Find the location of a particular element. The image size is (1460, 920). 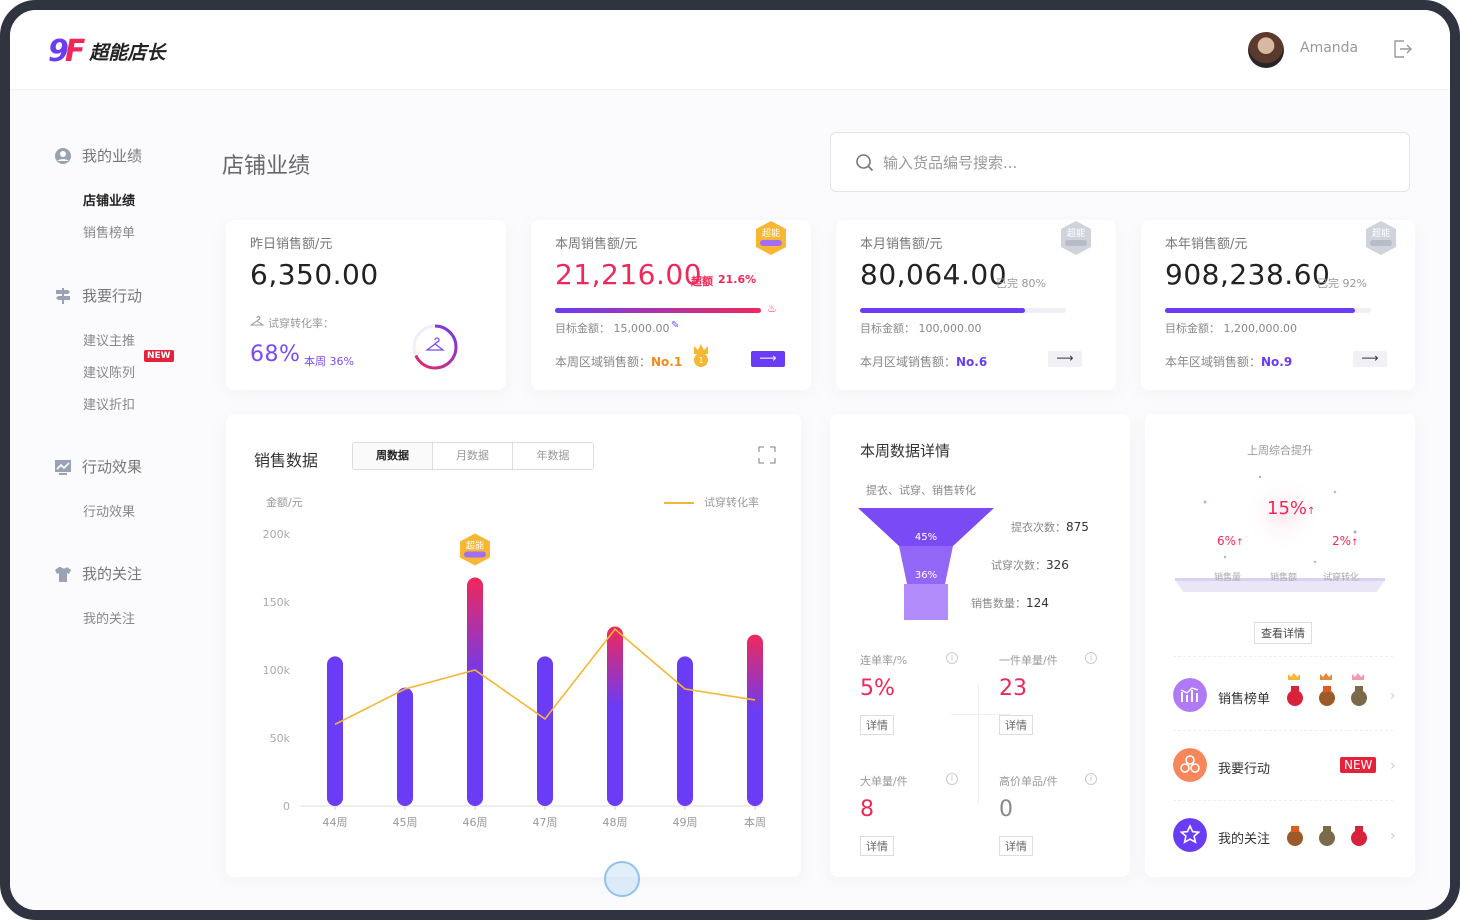

sidebar-item-recommend-discount: 建议折扣 is located at coordinates (109, 405).